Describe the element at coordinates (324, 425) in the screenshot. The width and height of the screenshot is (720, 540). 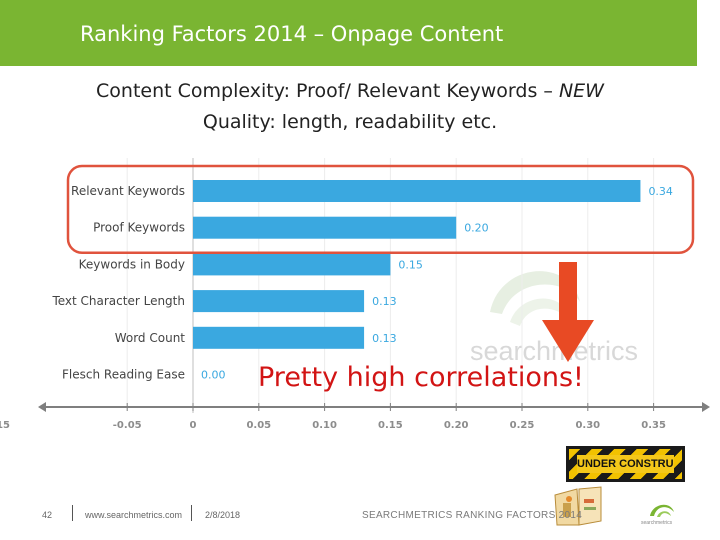
I see `x-tick-label: 0.10` at that location.